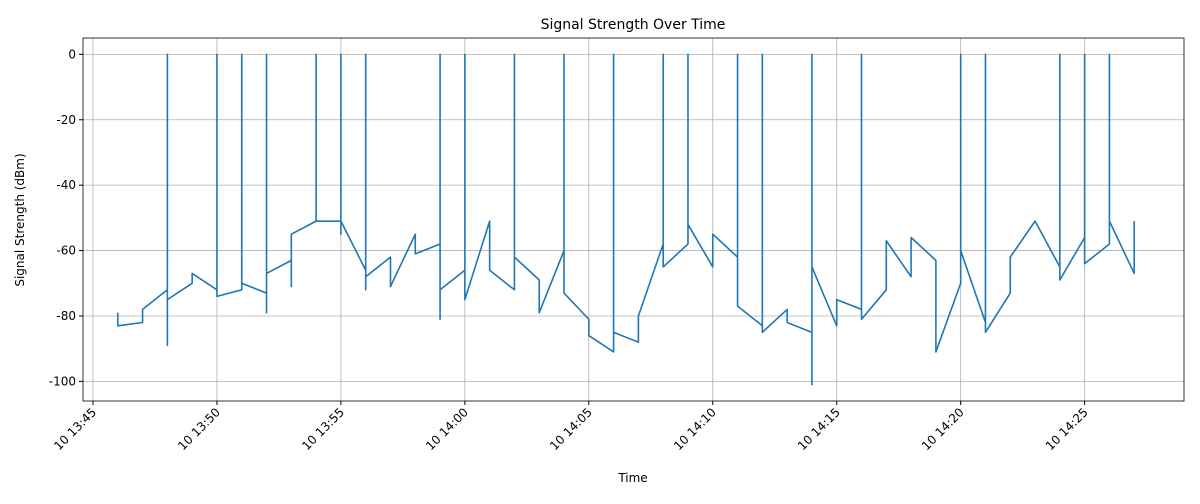  What do you see at coordinates (199, 429) in the screenshot?
I see `x-tick-label: 10 13:50` at bounding box center [199, 429].